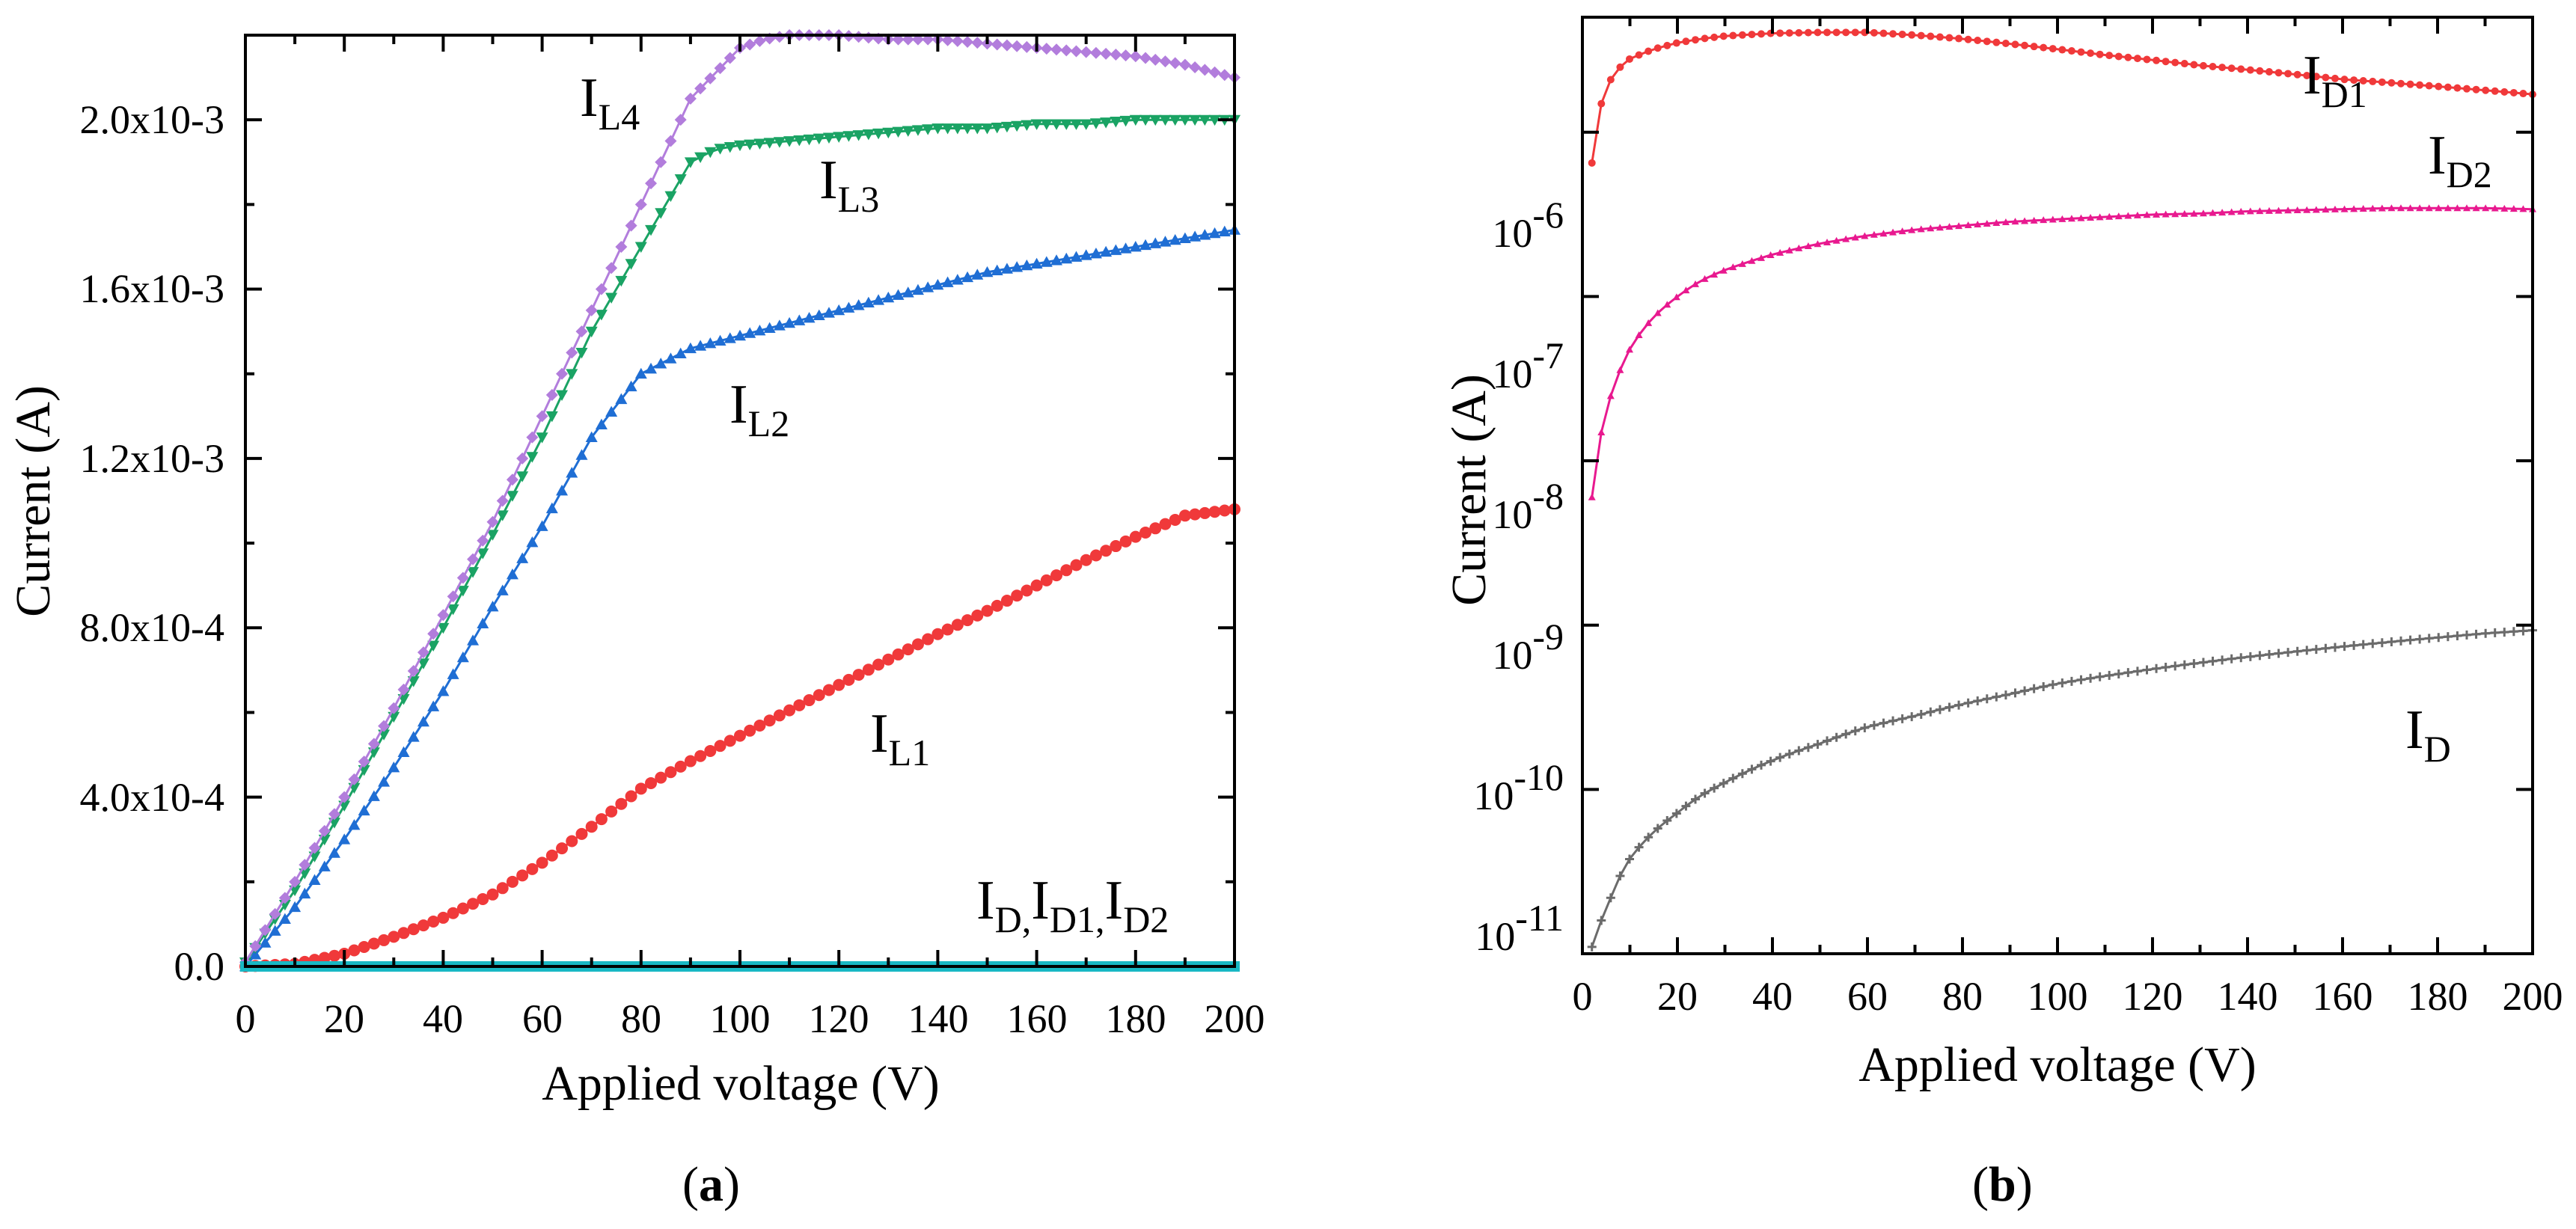 The height and width of the screenshot is (1229, 2576). I want to click on panel-b-ytick-label: 10-6, so click(1528, 225).